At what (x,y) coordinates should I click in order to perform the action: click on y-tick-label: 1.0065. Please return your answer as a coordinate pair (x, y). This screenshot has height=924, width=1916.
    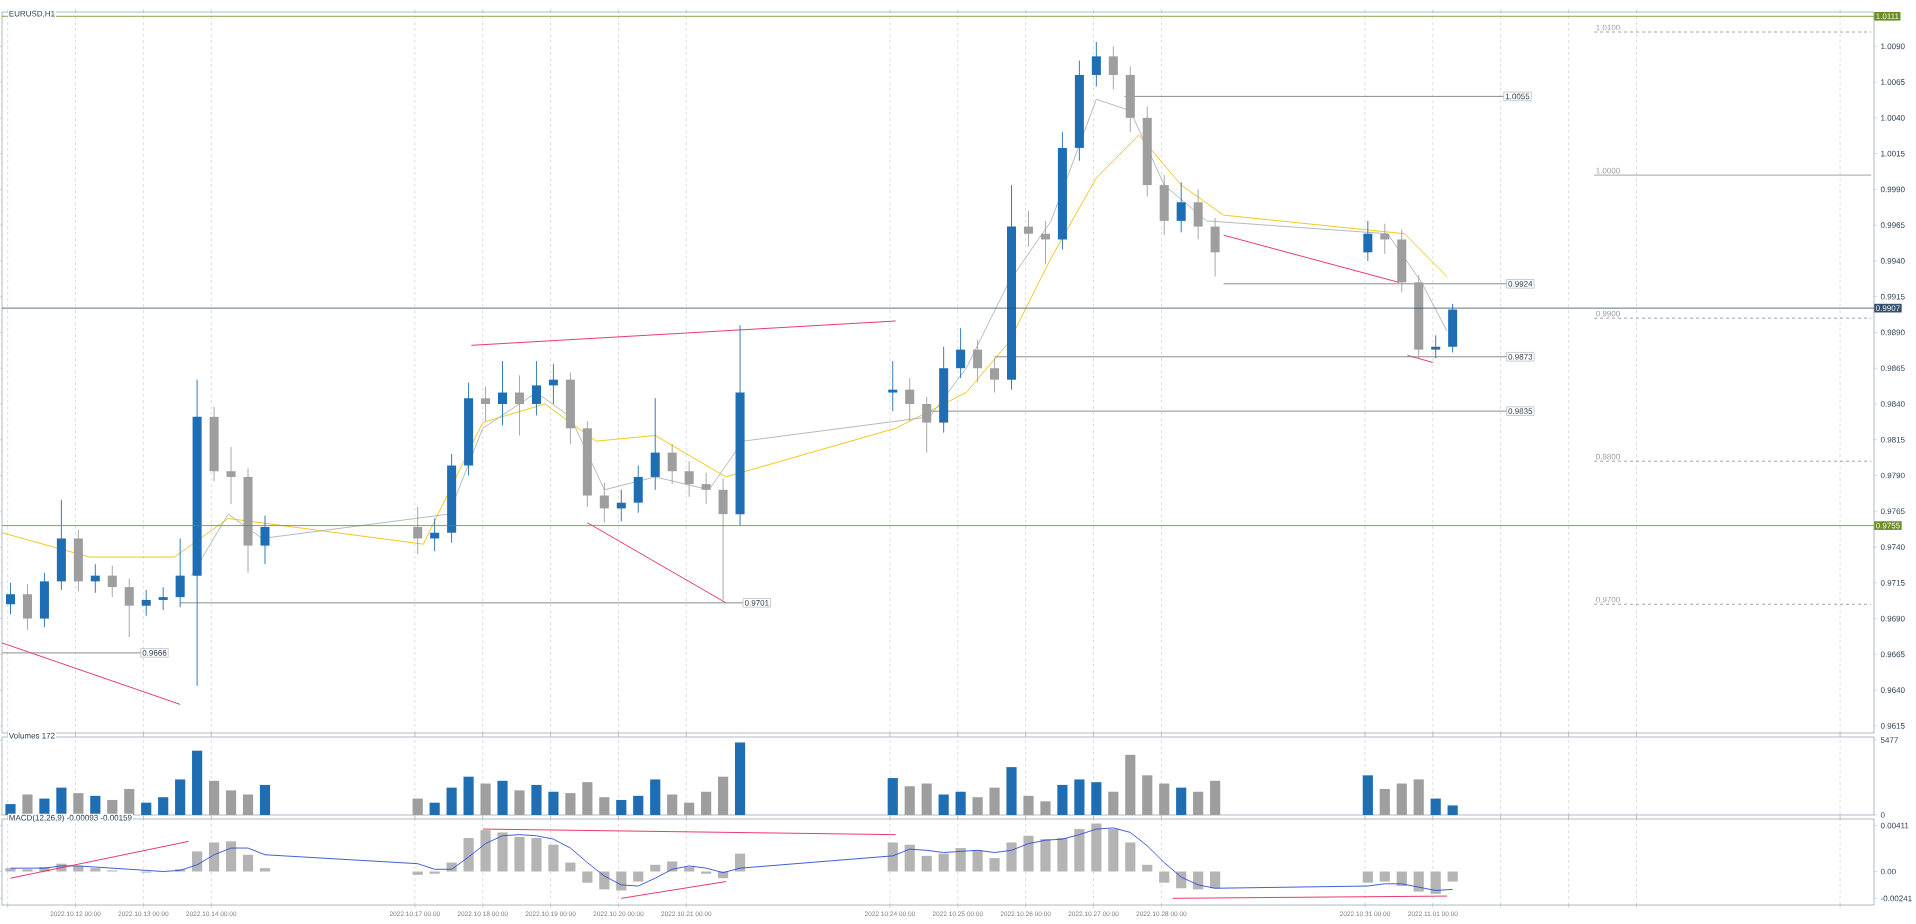
    Looking at the image, I should click on (1893, 82).